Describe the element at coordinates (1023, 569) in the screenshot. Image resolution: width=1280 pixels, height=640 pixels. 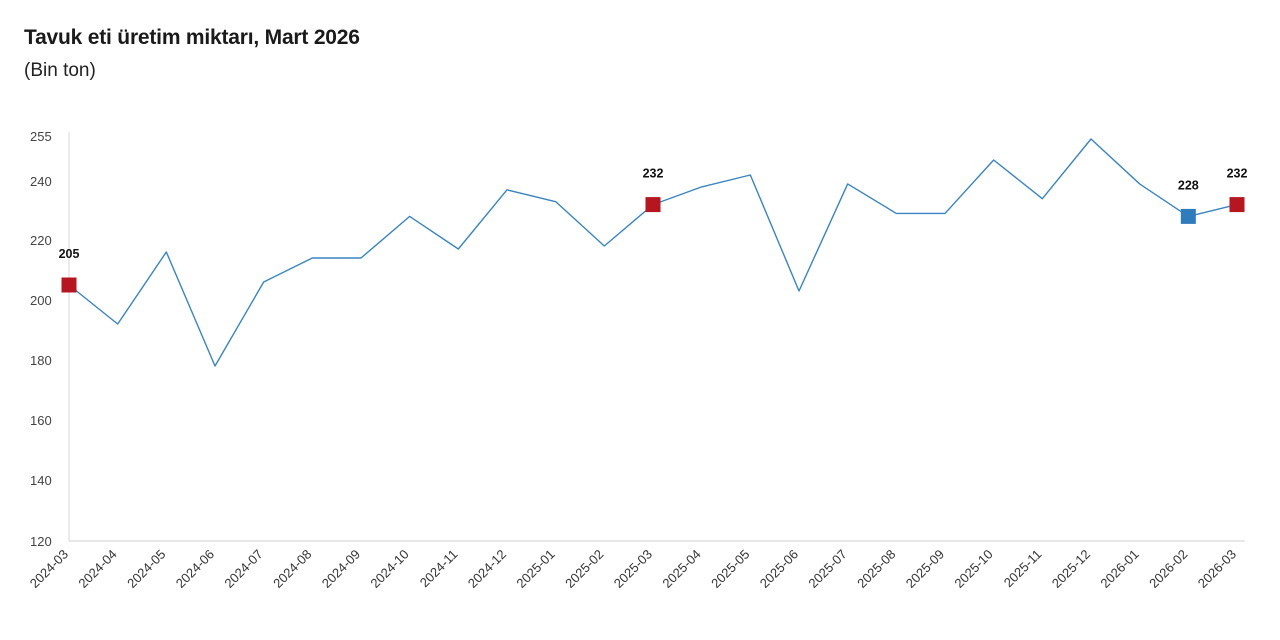
I see `x-tick-label: 2025-11` at that location.